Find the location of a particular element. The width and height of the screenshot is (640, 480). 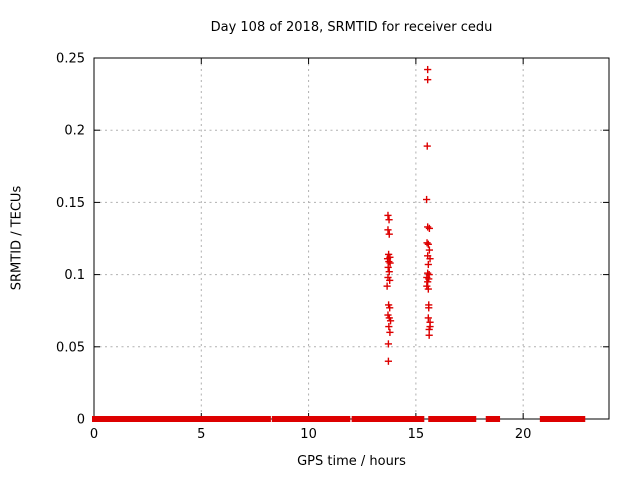

svg-text: 0.15 is located at coordinates (70, 203).